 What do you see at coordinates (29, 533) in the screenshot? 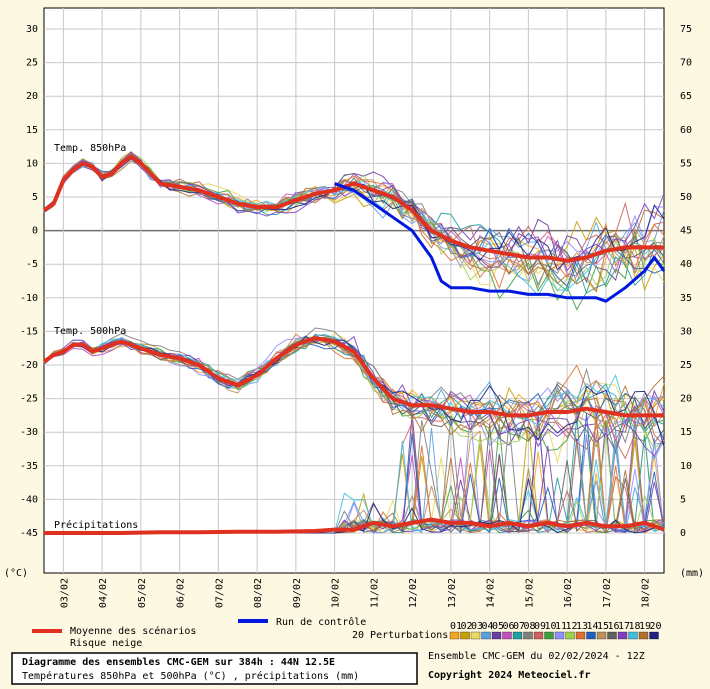
I see `y-left-tick-label: -45` at bounding box center [29, 533].